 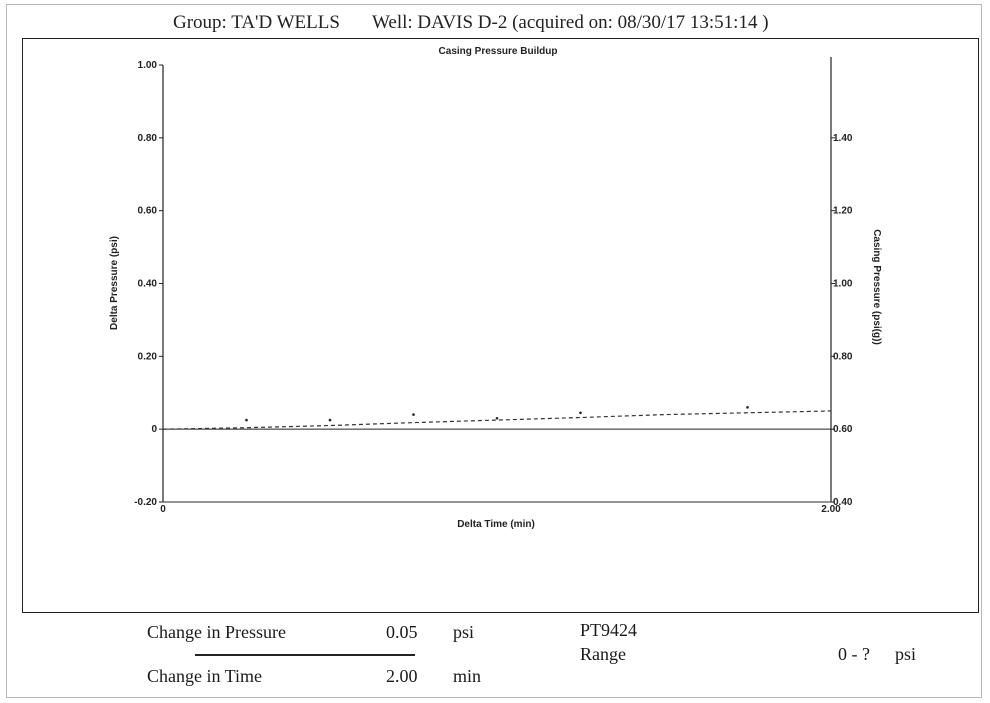 I want to click on change-time-unit: min, so click(x=467, y=676).